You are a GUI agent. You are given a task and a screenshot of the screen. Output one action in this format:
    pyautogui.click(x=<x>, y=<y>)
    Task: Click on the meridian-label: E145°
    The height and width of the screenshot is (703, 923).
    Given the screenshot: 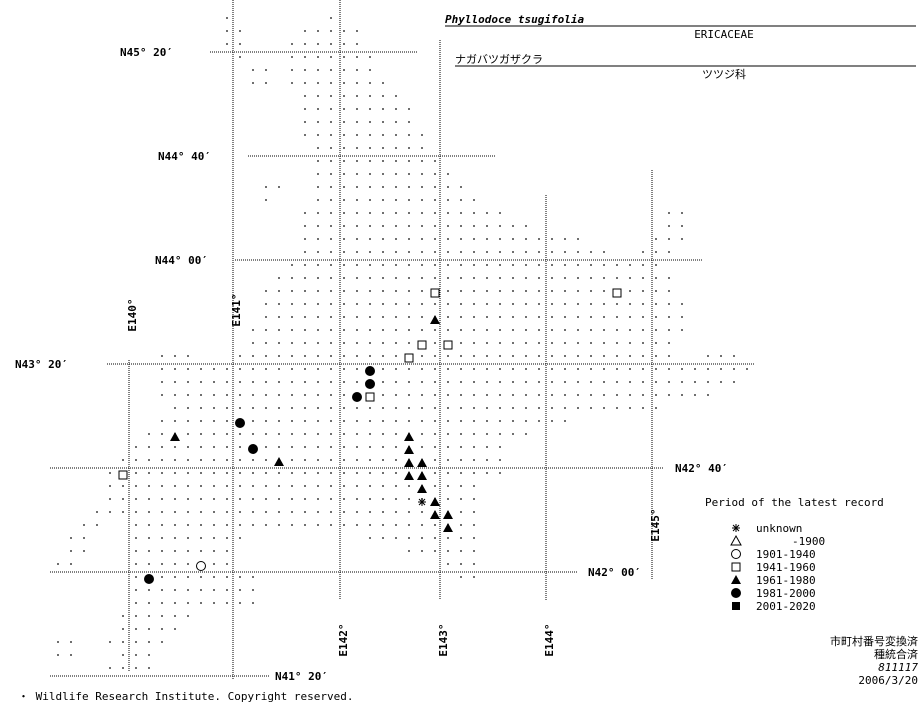 What is the action you would take?
    pyautogui.click(x=655, y=524)
    